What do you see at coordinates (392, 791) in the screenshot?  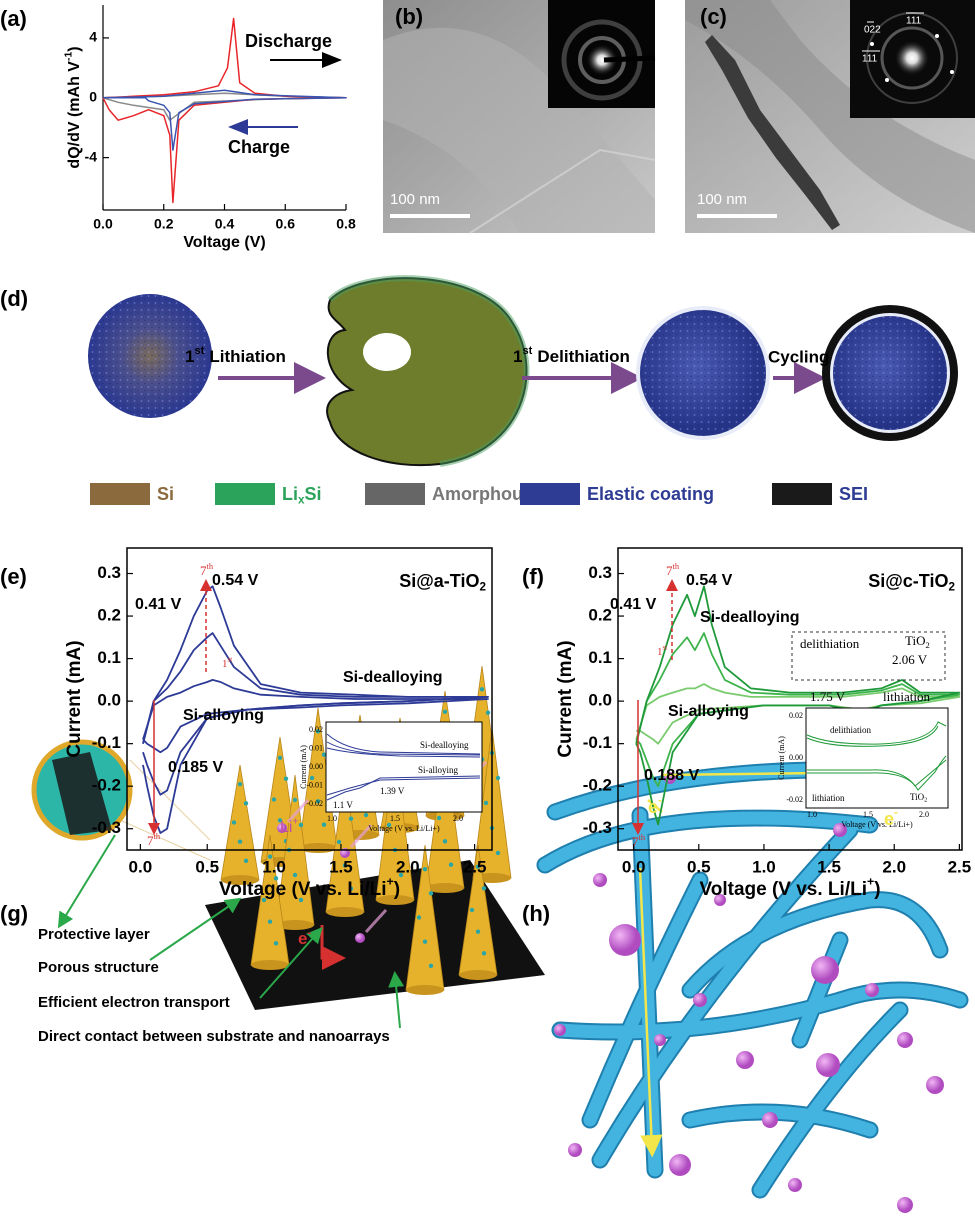 I see `inset-text: 1.39 V` at bounding box center [392, 791].